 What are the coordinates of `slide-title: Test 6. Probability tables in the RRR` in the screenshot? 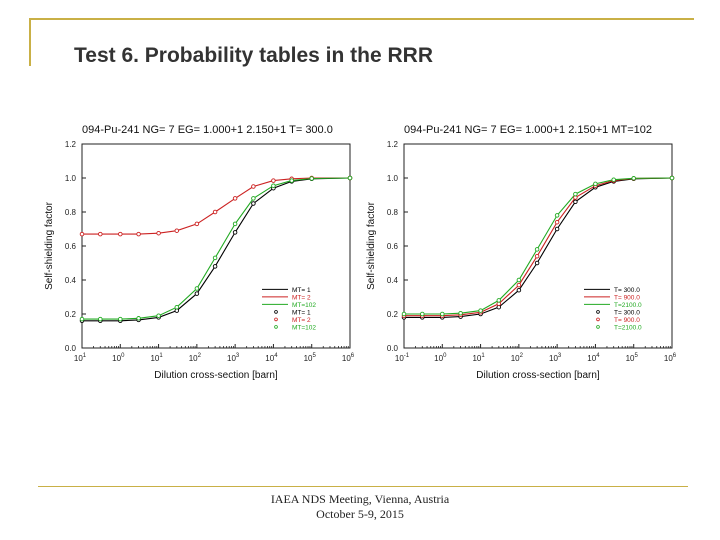 It's located at (254, 55).